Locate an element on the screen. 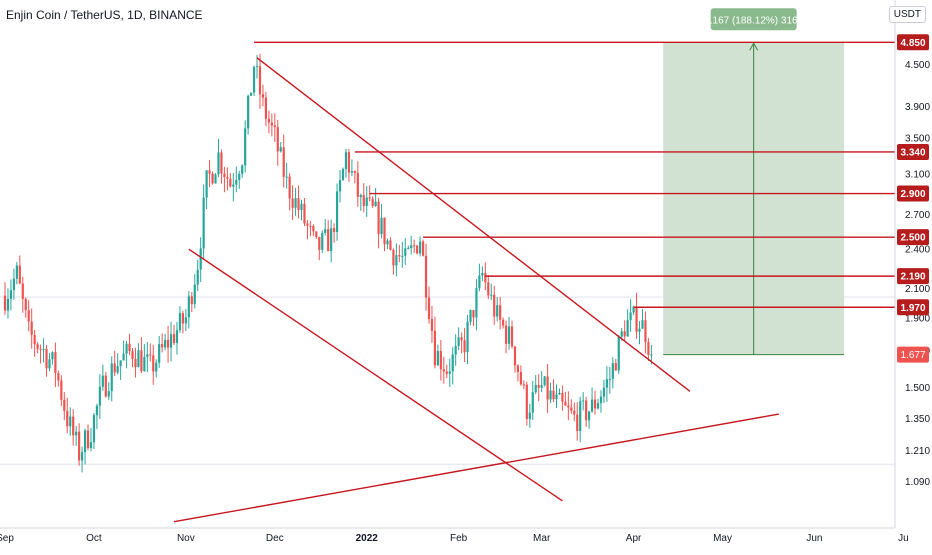  time-tick-label: Ju is located at coordinates (903, 538).